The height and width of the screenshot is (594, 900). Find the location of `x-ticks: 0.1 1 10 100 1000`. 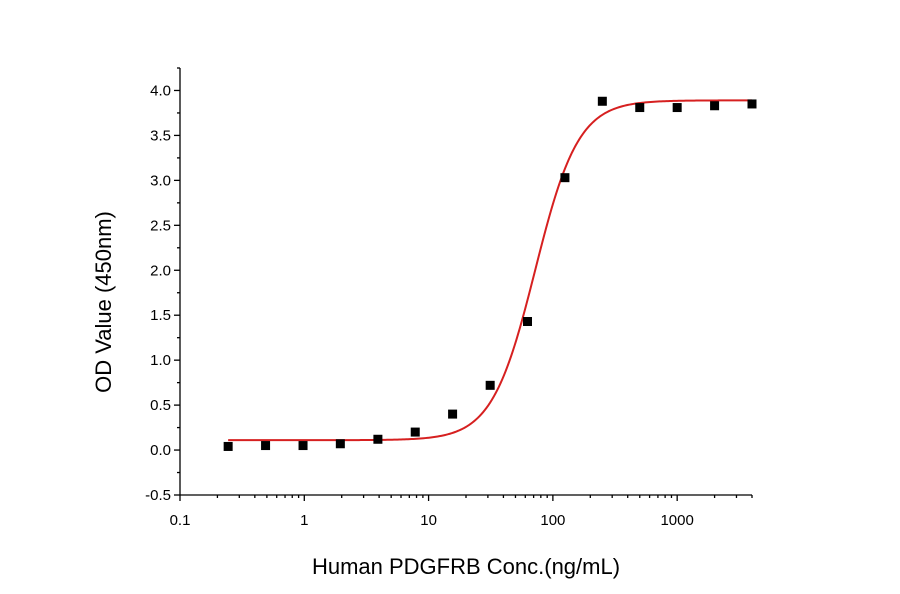

x-ticks: 0.1 1 10 100 1000 is located at coordinates (461, 512).